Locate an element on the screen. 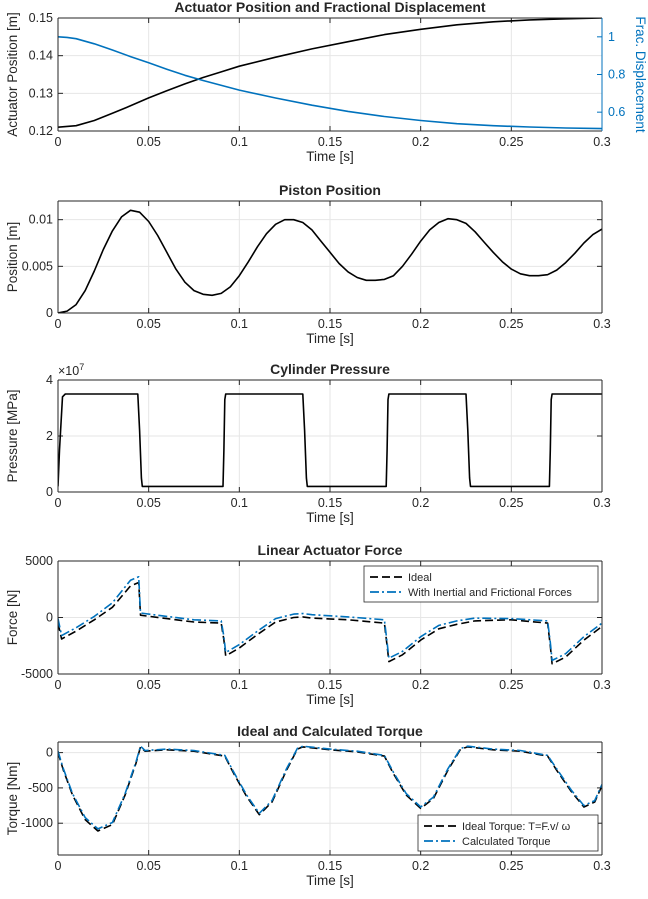 This screenshot has width=648, height=899. y-axis-label: Pressure [MPa] is located at coordinates (12, 435).